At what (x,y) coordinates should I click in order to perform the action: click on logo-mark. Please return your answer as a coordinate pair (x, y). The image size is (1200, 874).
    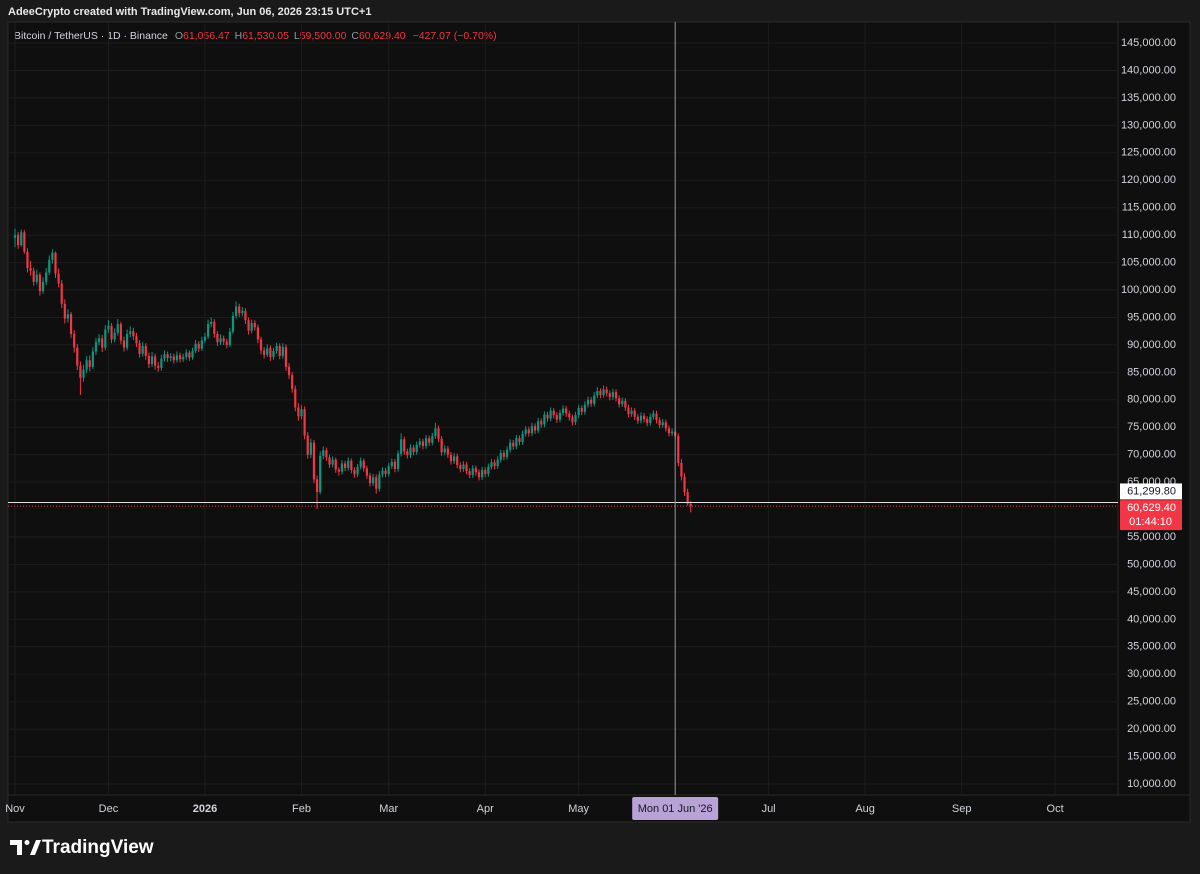
    Looking at the image, I should click on (27, 842).